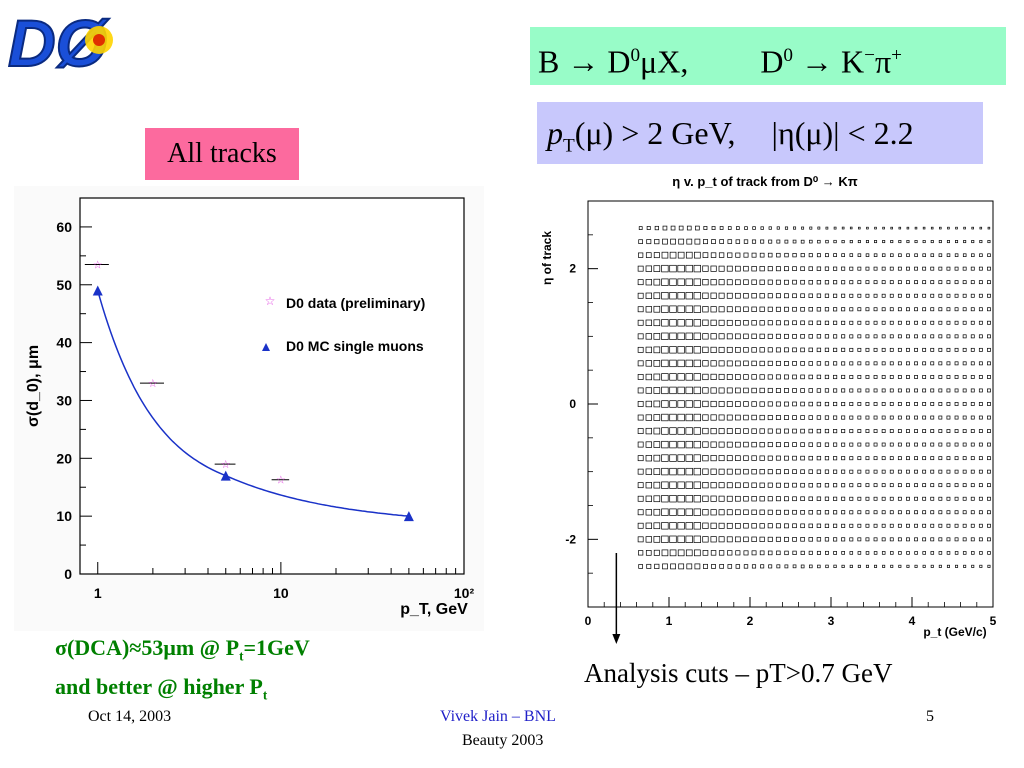 Image resolution: width=1024 pixels, height=768 pixels. Describe the element at coordinates (572, 269) in the screenshot. I see `y-tick-label: 2` at that location.